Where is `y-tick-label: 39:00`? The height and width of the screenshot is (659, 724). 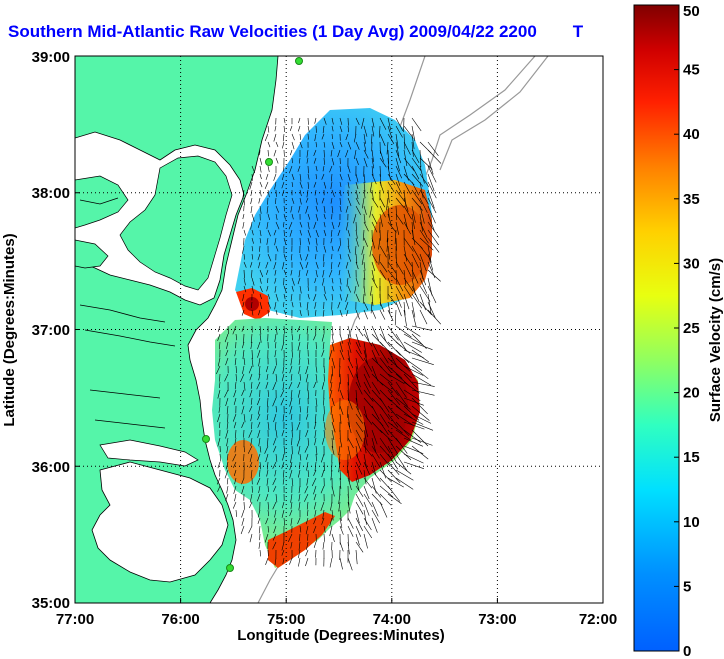 y-tick-label: 39:00 is located at coordinates (51, 57).